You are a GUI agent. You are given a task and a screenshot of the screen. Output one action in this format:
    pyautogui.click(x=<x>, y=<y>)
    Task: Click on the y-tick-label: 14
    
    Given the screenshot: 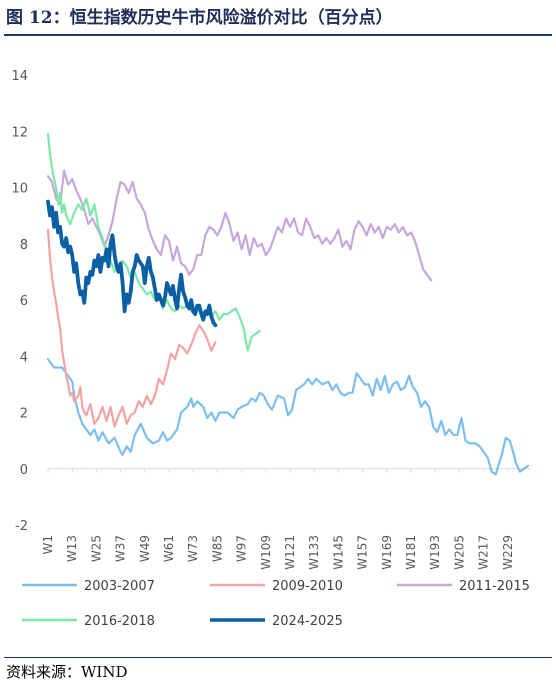 What is the action you would take?
    pyautogui.click(x=19, y=76)
    